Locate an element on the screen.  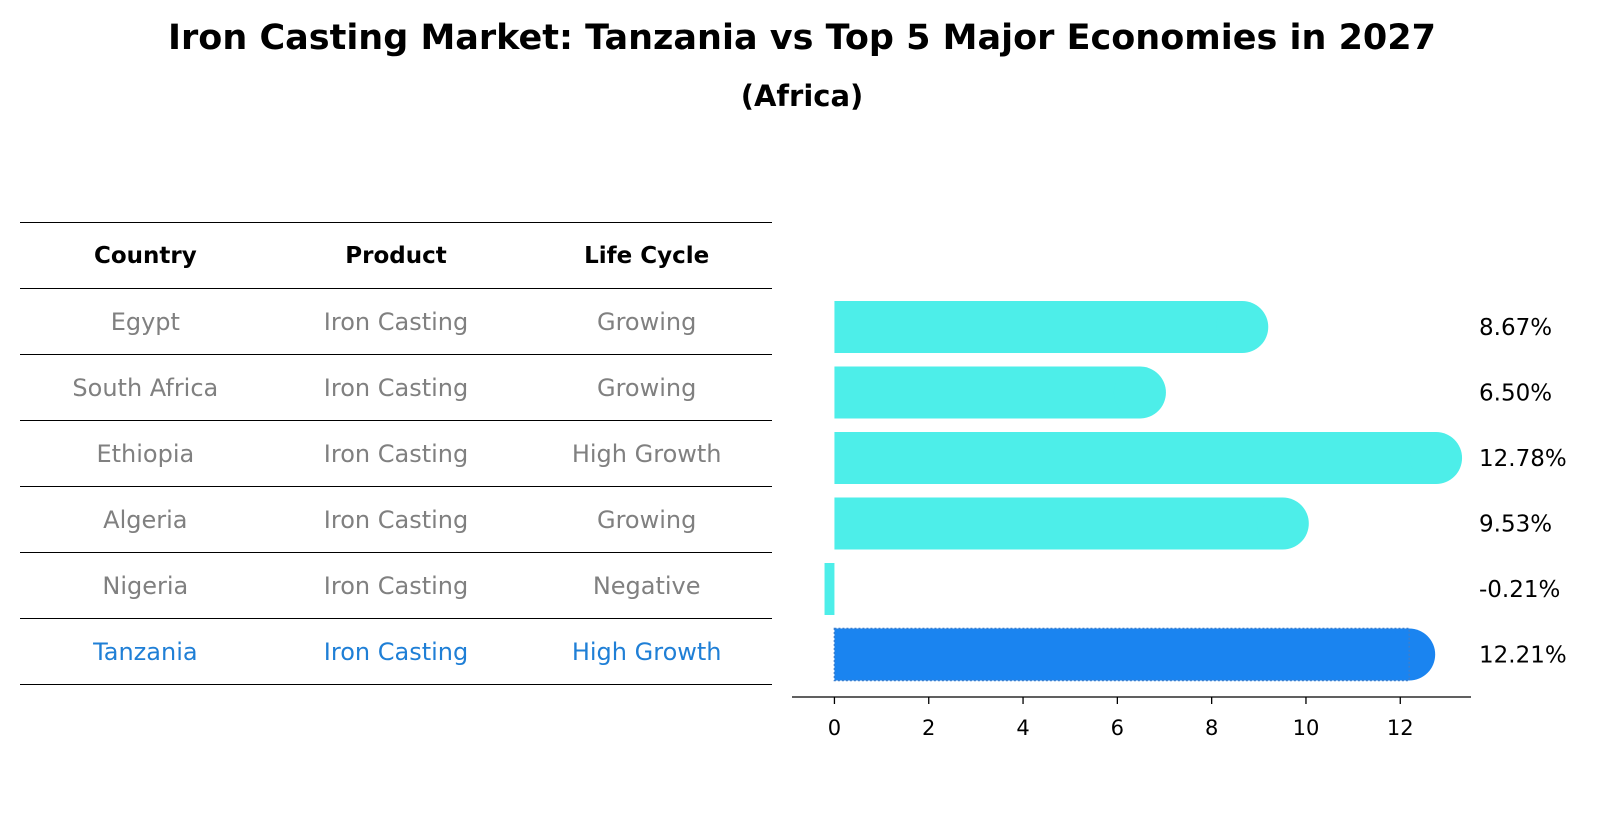
cell-country: South Africa is located at coordinates (145, 387).